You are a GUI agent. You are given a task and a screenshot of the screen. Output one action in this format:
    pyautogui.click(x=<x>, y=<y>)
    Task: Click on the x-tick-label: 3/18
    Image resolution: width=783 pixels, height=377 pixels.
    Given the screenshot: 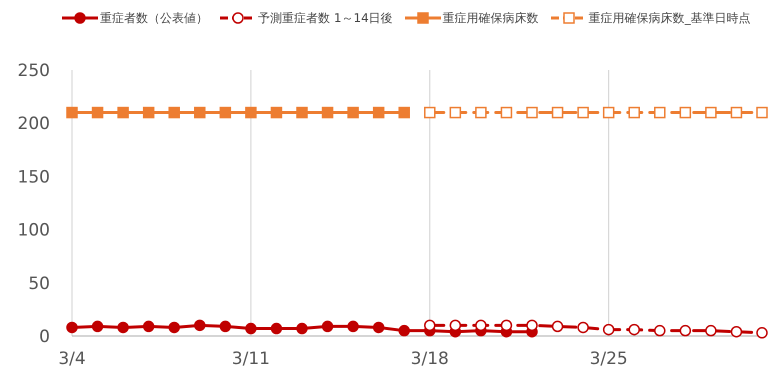 What is the action you would take?
    pyautogui.click(x=429, y=359)
    